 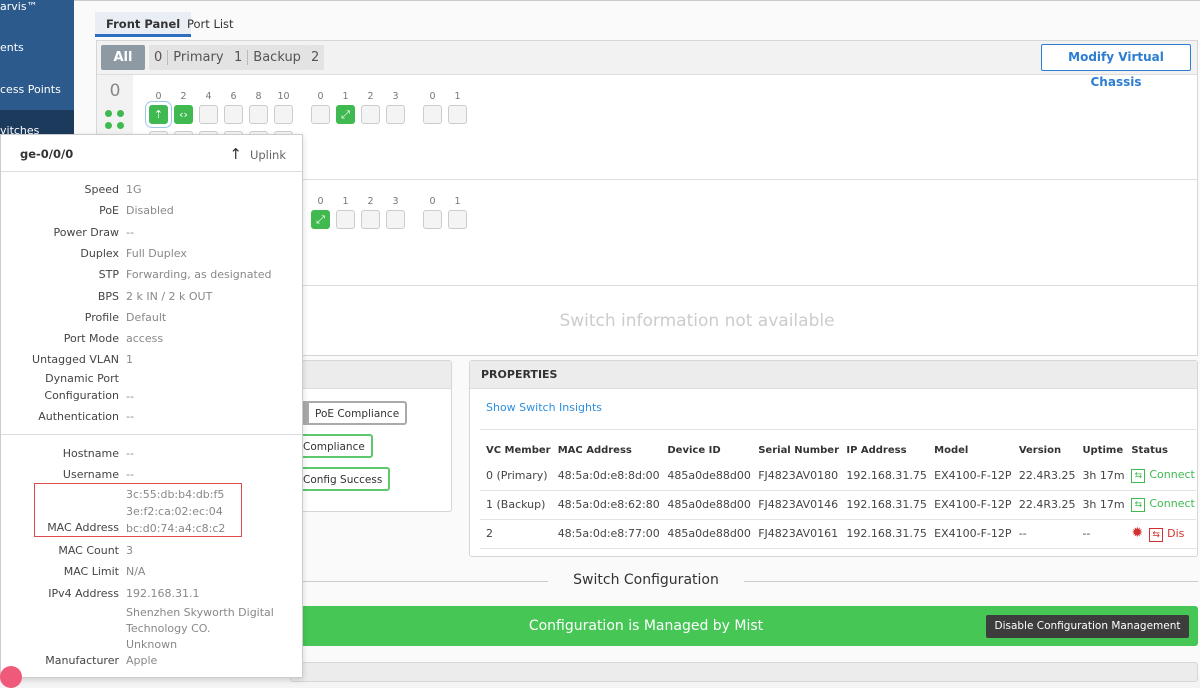 What do you see at coordinates (108, 296) in the screenshot?
I see `row-label: BPS` at bounding box center [108, 296].